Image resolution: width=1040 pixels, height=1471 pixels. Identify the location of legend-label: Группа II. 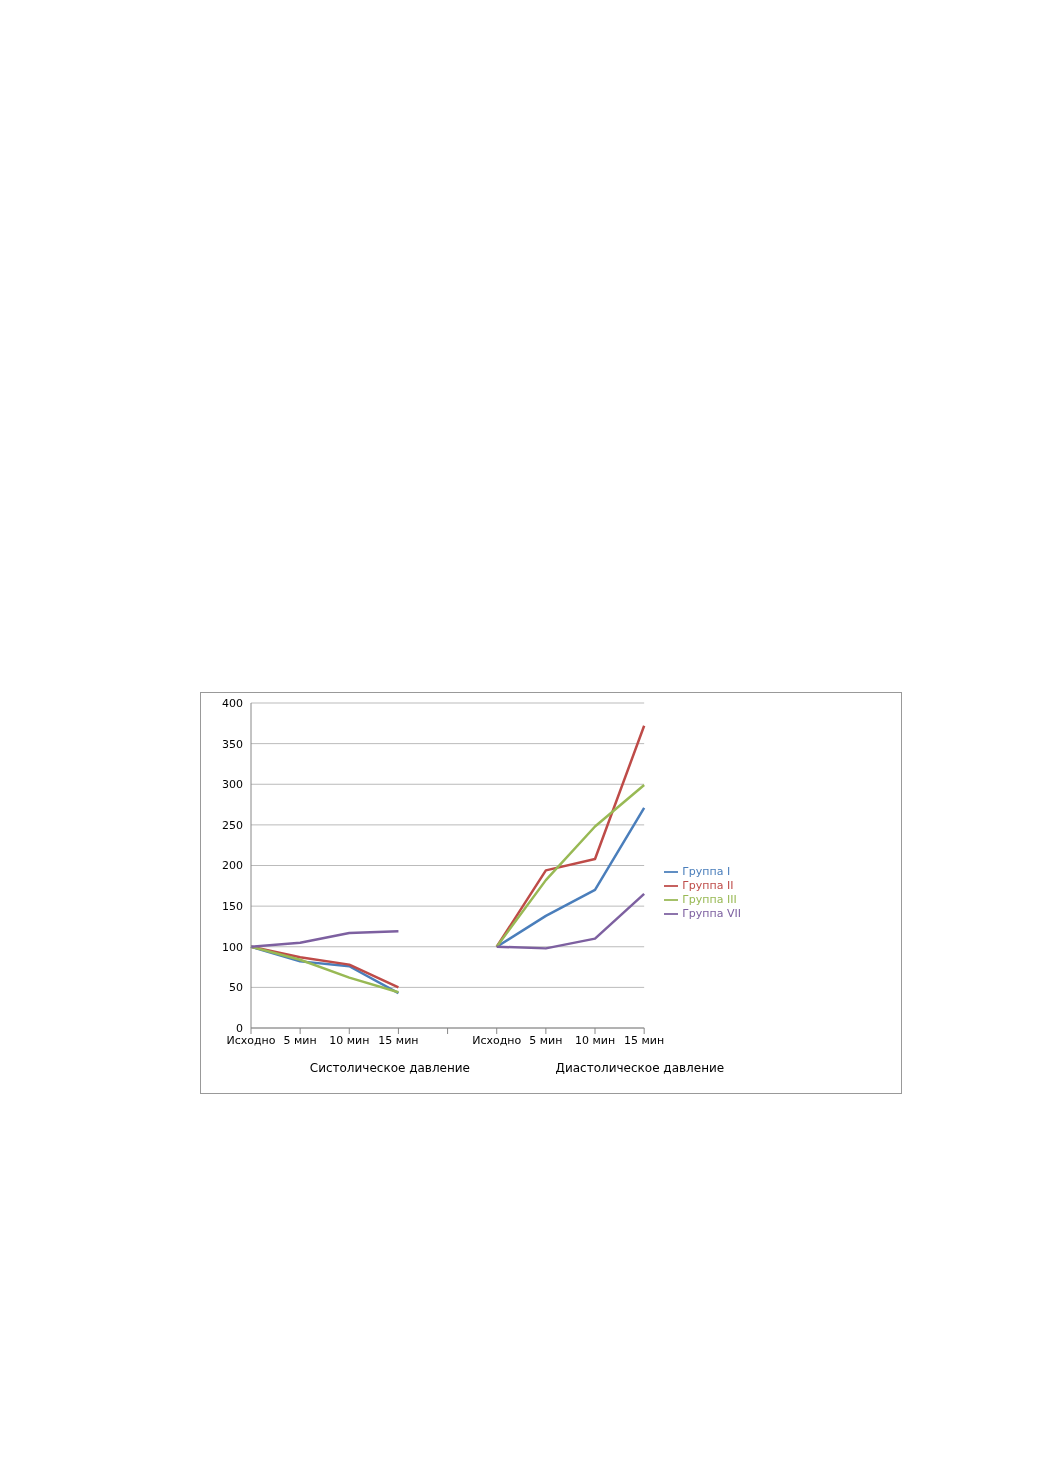
(708, 885).